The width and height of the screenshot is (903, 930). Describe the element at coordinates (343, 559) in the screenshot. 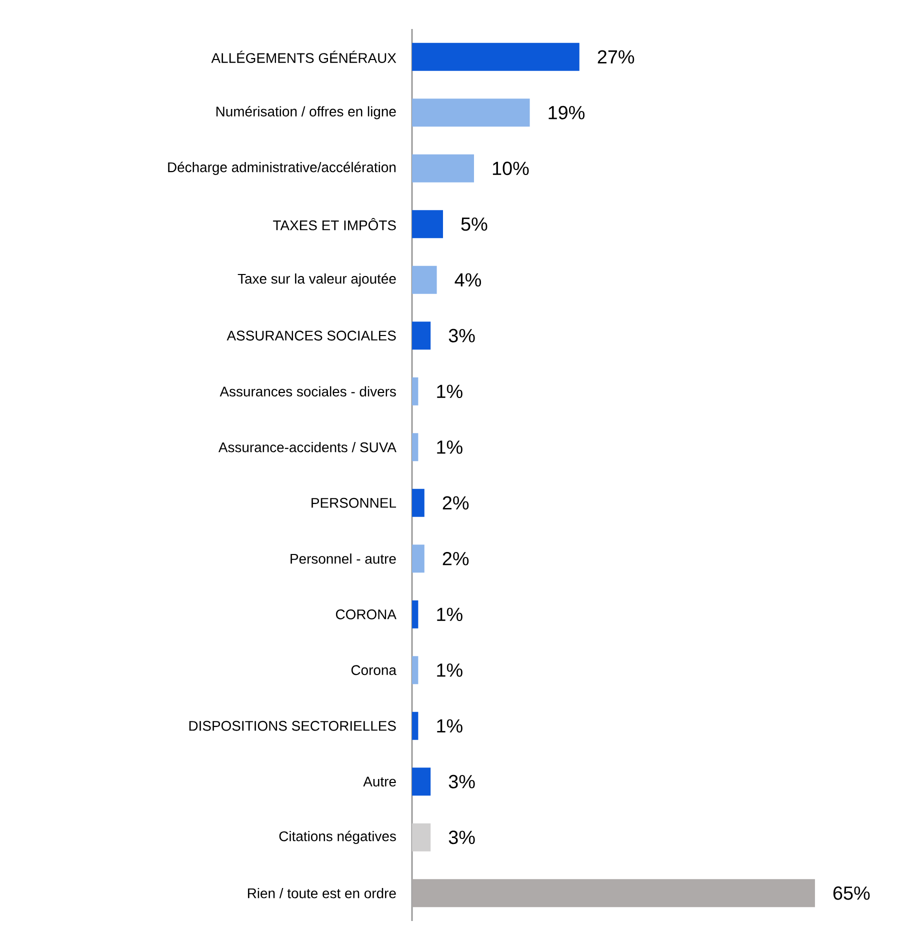

I see `y-tick-label: Personnel - autre` at that location.